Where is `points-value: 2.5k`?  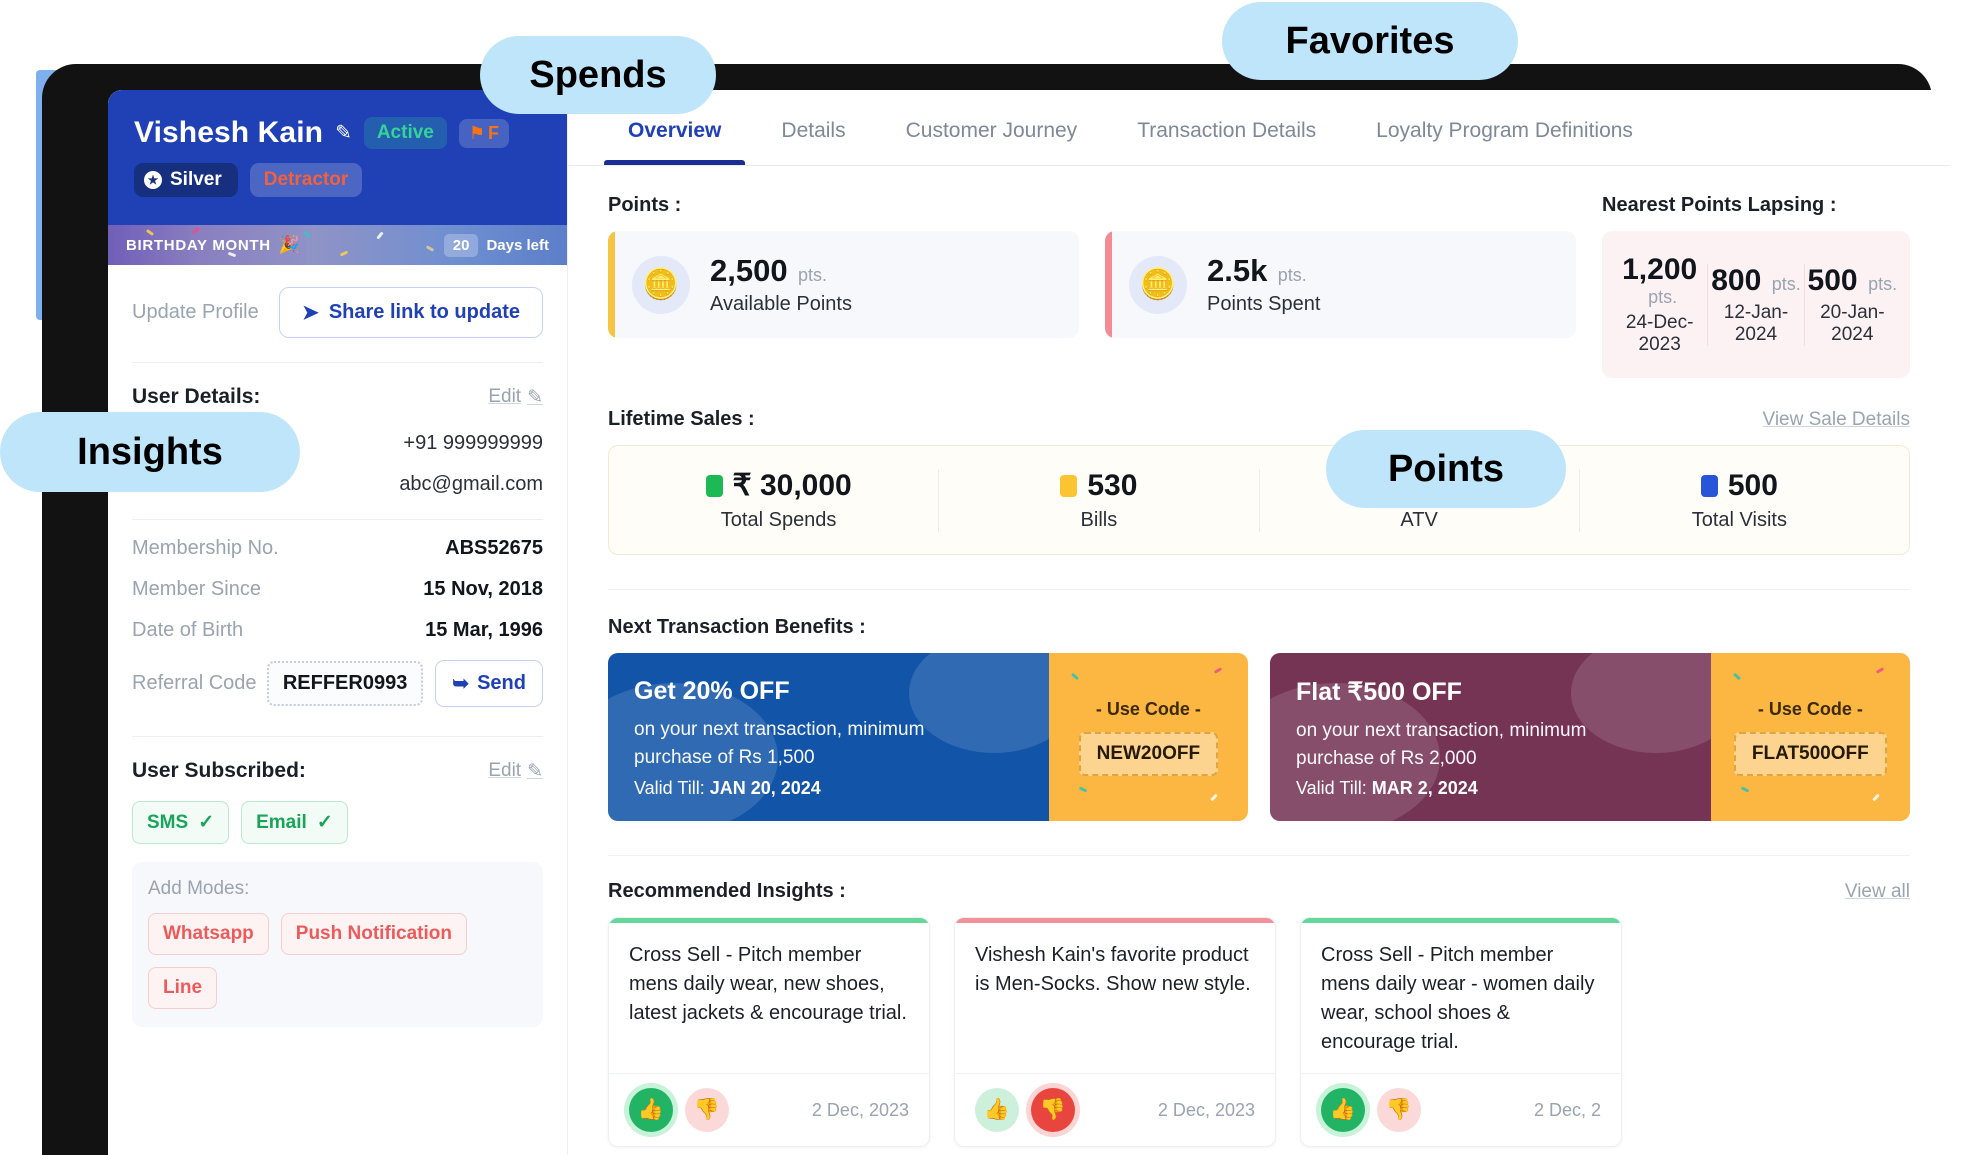 points-value: 2.5k is located at coordinates (1237, 270).